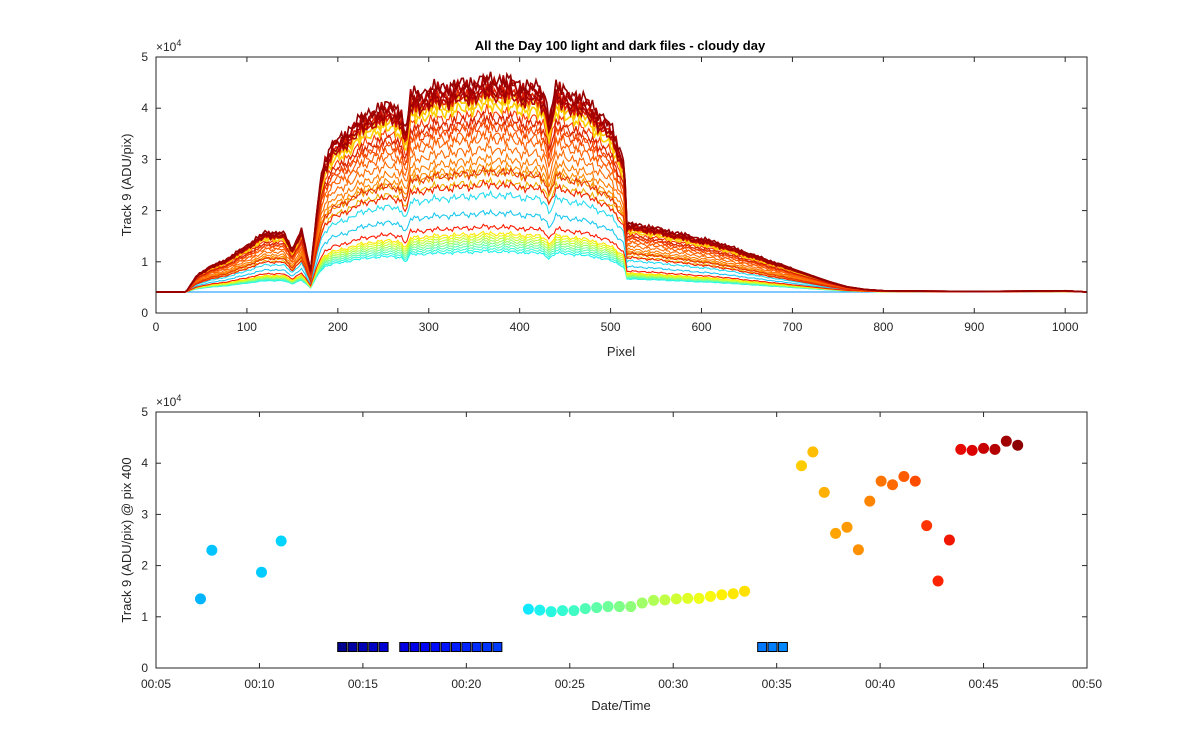  What do you see at coordinates (620, 705) in the screenshot?
I see `bottom-x-axis-label: Date/Time` at bounding box center [620, 705].